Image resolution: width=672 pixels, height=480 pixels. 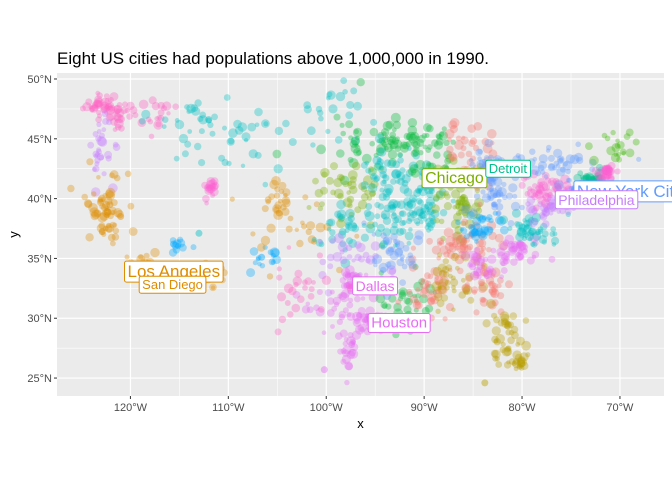 I want to click on x-axis-ticks: 120°W 110°W 100°W 90°W 80°W 70°W, so click(x=374, y=405).